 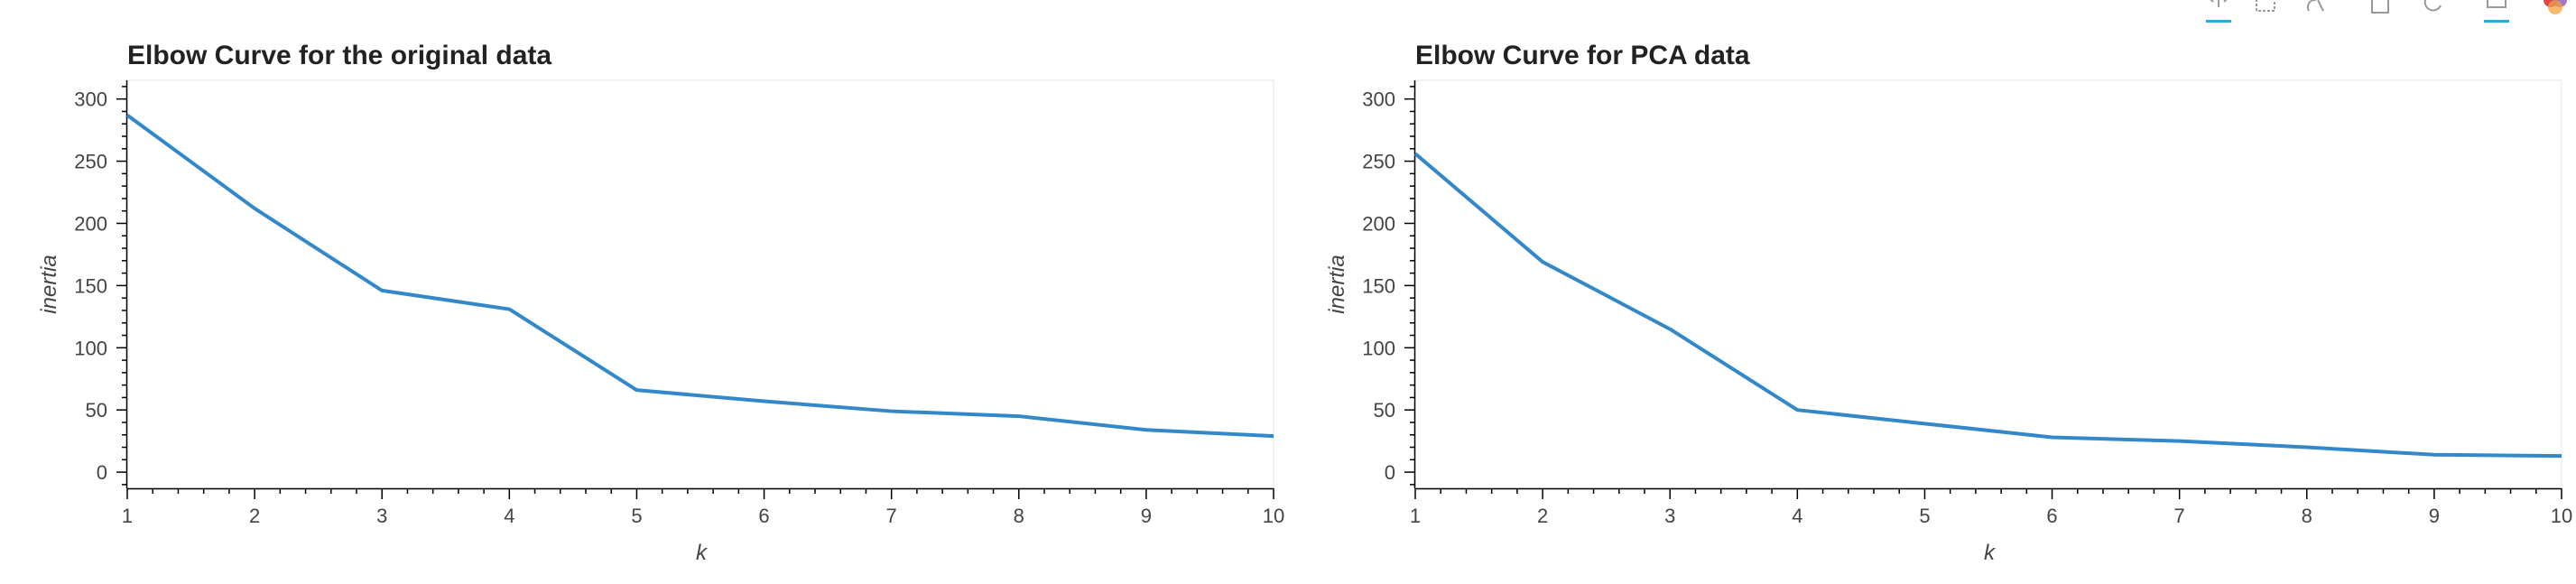 What do you see at coordinates (2381, 11) in the screenshot?
I see `save-icon` at bounding box center [2381, 11].